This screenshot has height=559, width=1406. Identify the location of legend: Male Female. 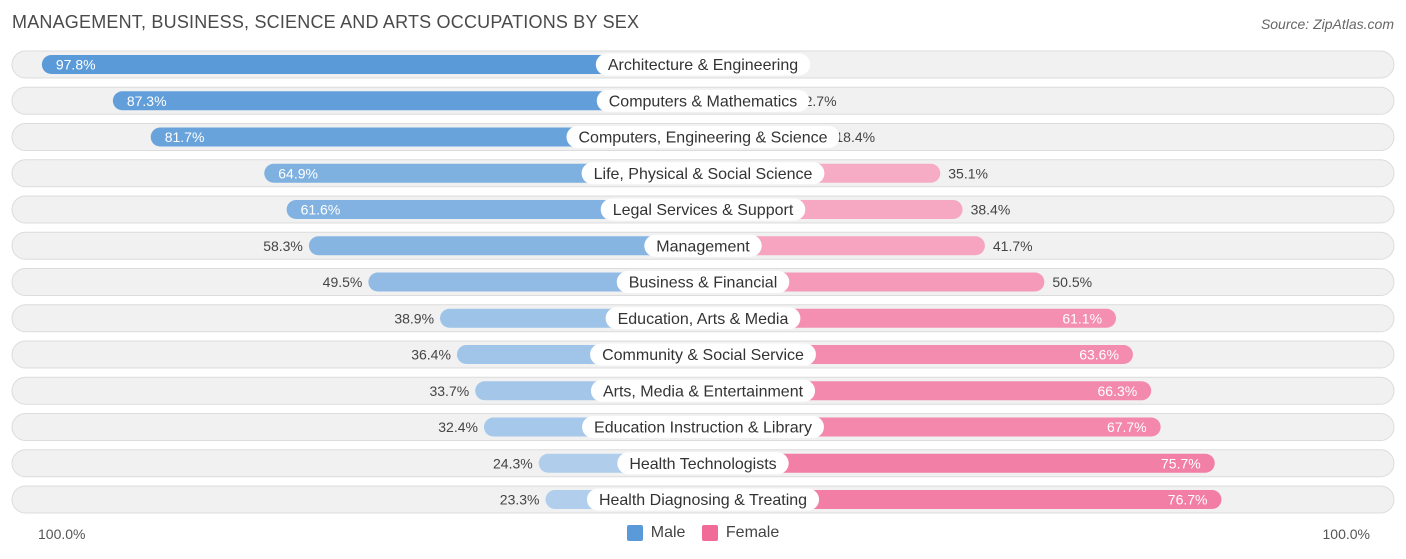
(703, 535).